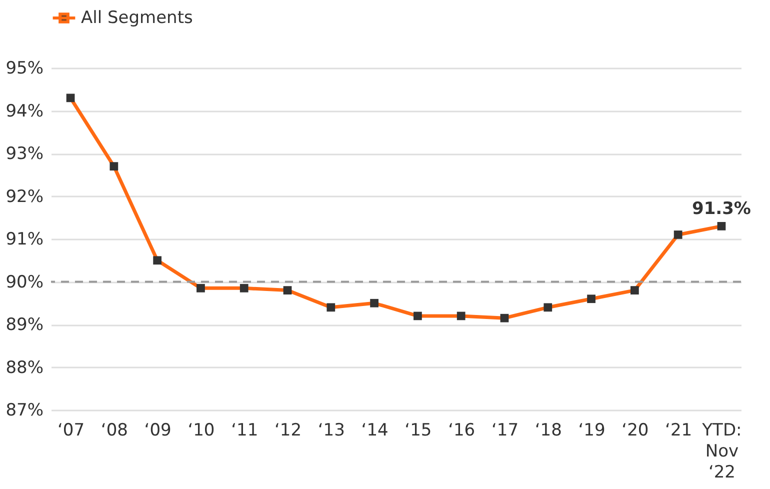 Image resolution: width=770 pixels, height=489 pixels. What do you see at coordinates (374, 430) in the screenshot?
I see `x-tick-label: ‘14` at bounding box center [374, 430].